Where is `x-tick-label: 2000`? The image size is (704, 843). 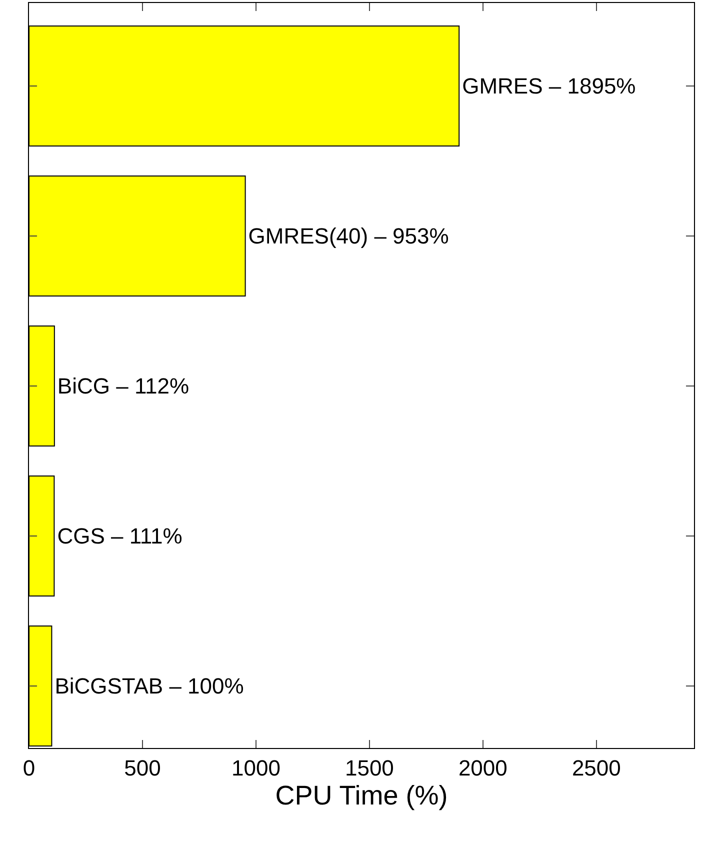 x-tick-label: 2000 is located at coordinates (483, 767).